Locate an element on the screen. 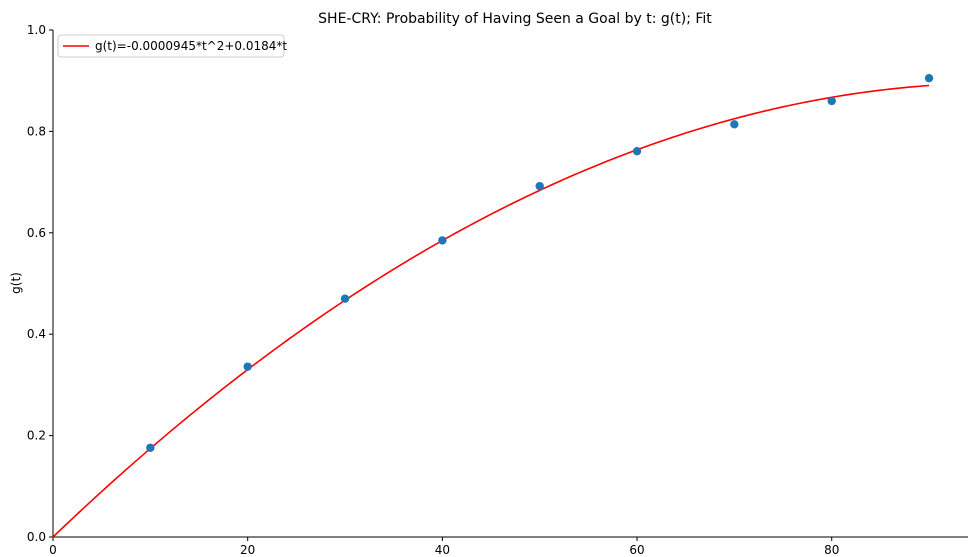 This screenshot has height=557, width=973. legend: g(t)=-0.0000945*t^2+0.0184*t is located at coordinates (172, 46).